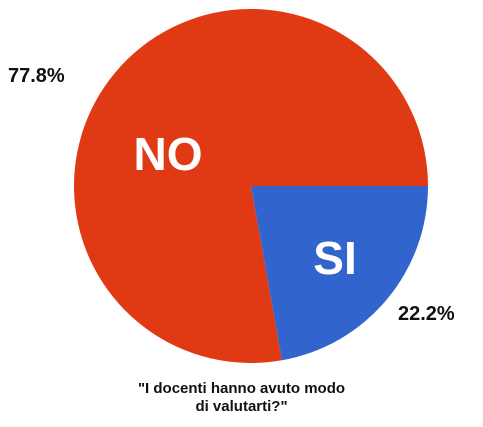  I want to click on value-label-no: 77.8%, so click(36, 76).